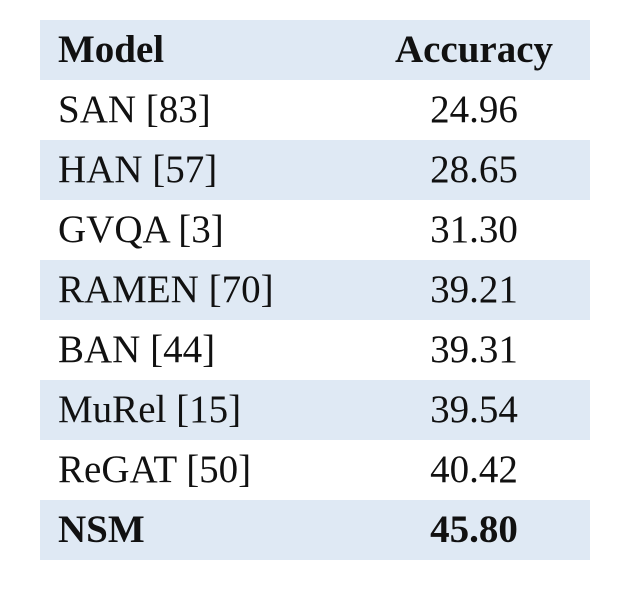 This screenshot has width=622, height=595. Describe the element at coordinates (137, 349) in the screenshot. I see `model-cell: BAN [44]` at that location.